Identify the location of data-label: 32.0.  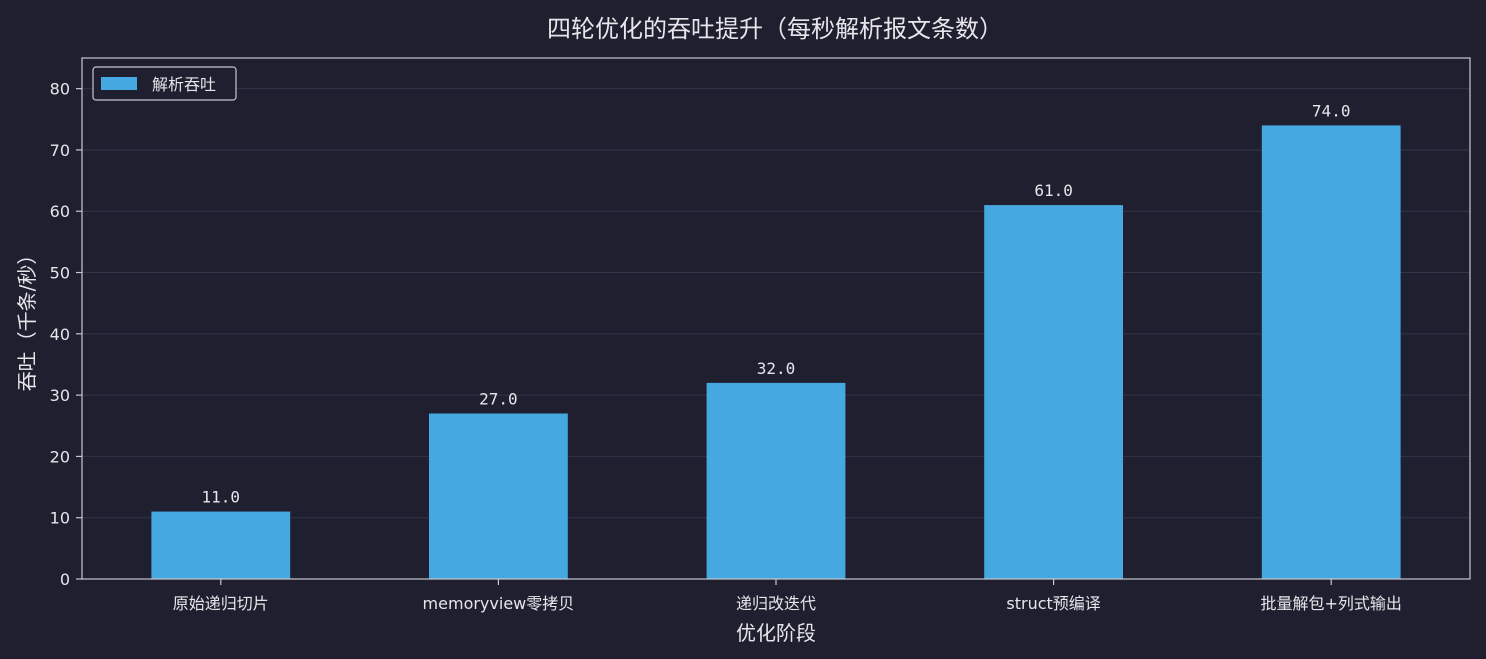
(776, 368).